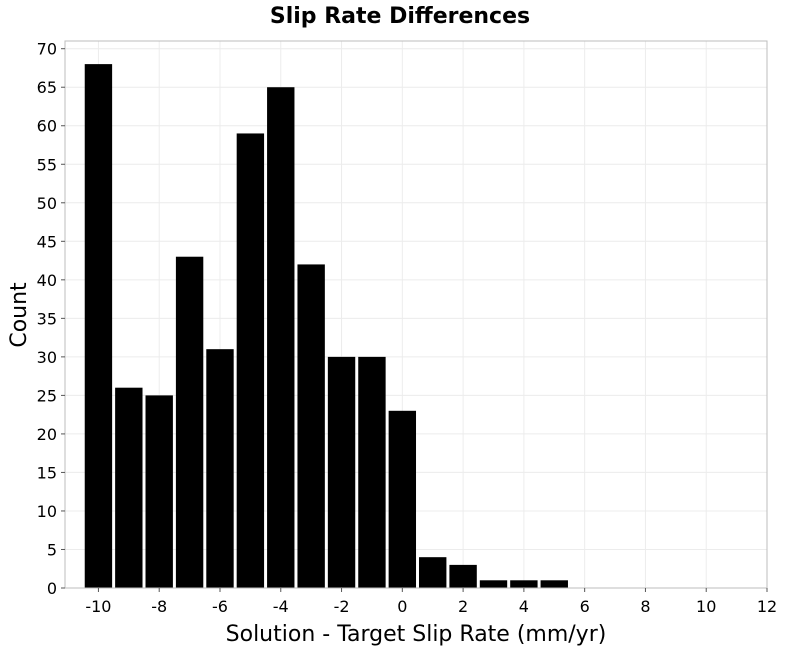 The image size is (800, 650). I want to click on y-tick-label: 15, so click(47, 472).